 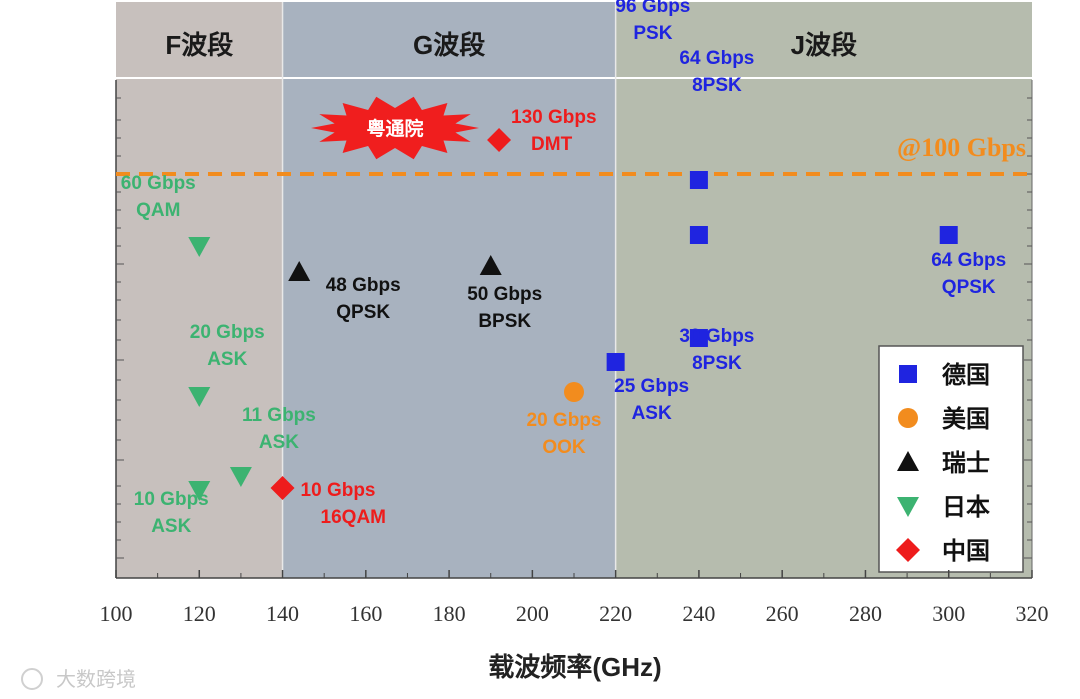 What do you see at coordinates (32, 679) in the screenshot?
I see `watermark-logo` at bounding box center [32, 679].